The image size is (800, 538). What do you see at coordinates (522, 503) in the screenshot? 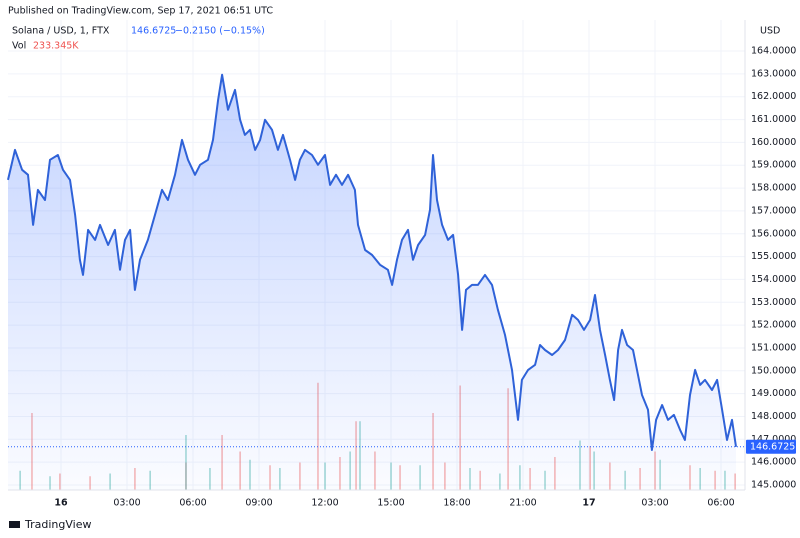
I see `x-tick-label: 21:00` at bounding box center [522, 503].